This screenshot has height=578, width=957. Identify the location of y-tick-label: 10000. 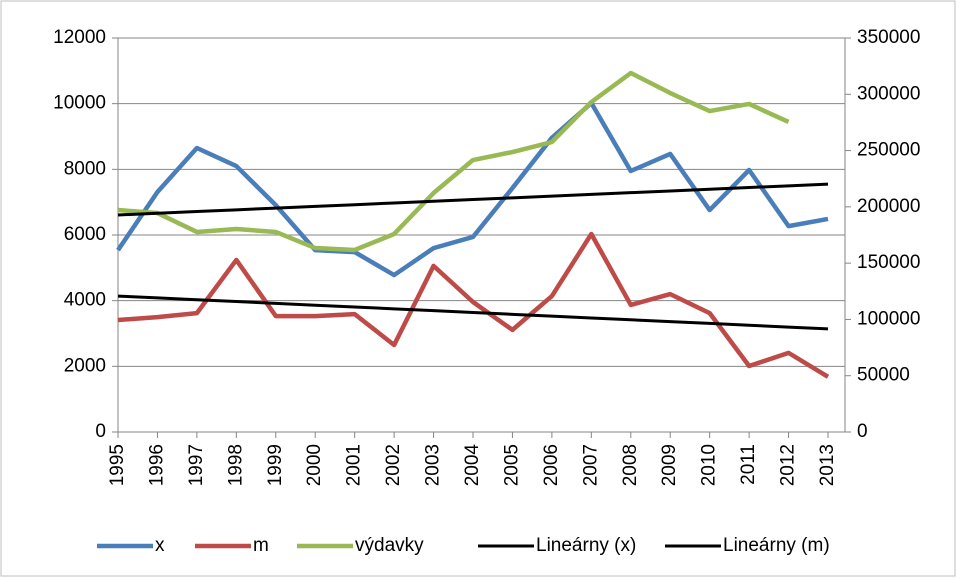
(79, 103).